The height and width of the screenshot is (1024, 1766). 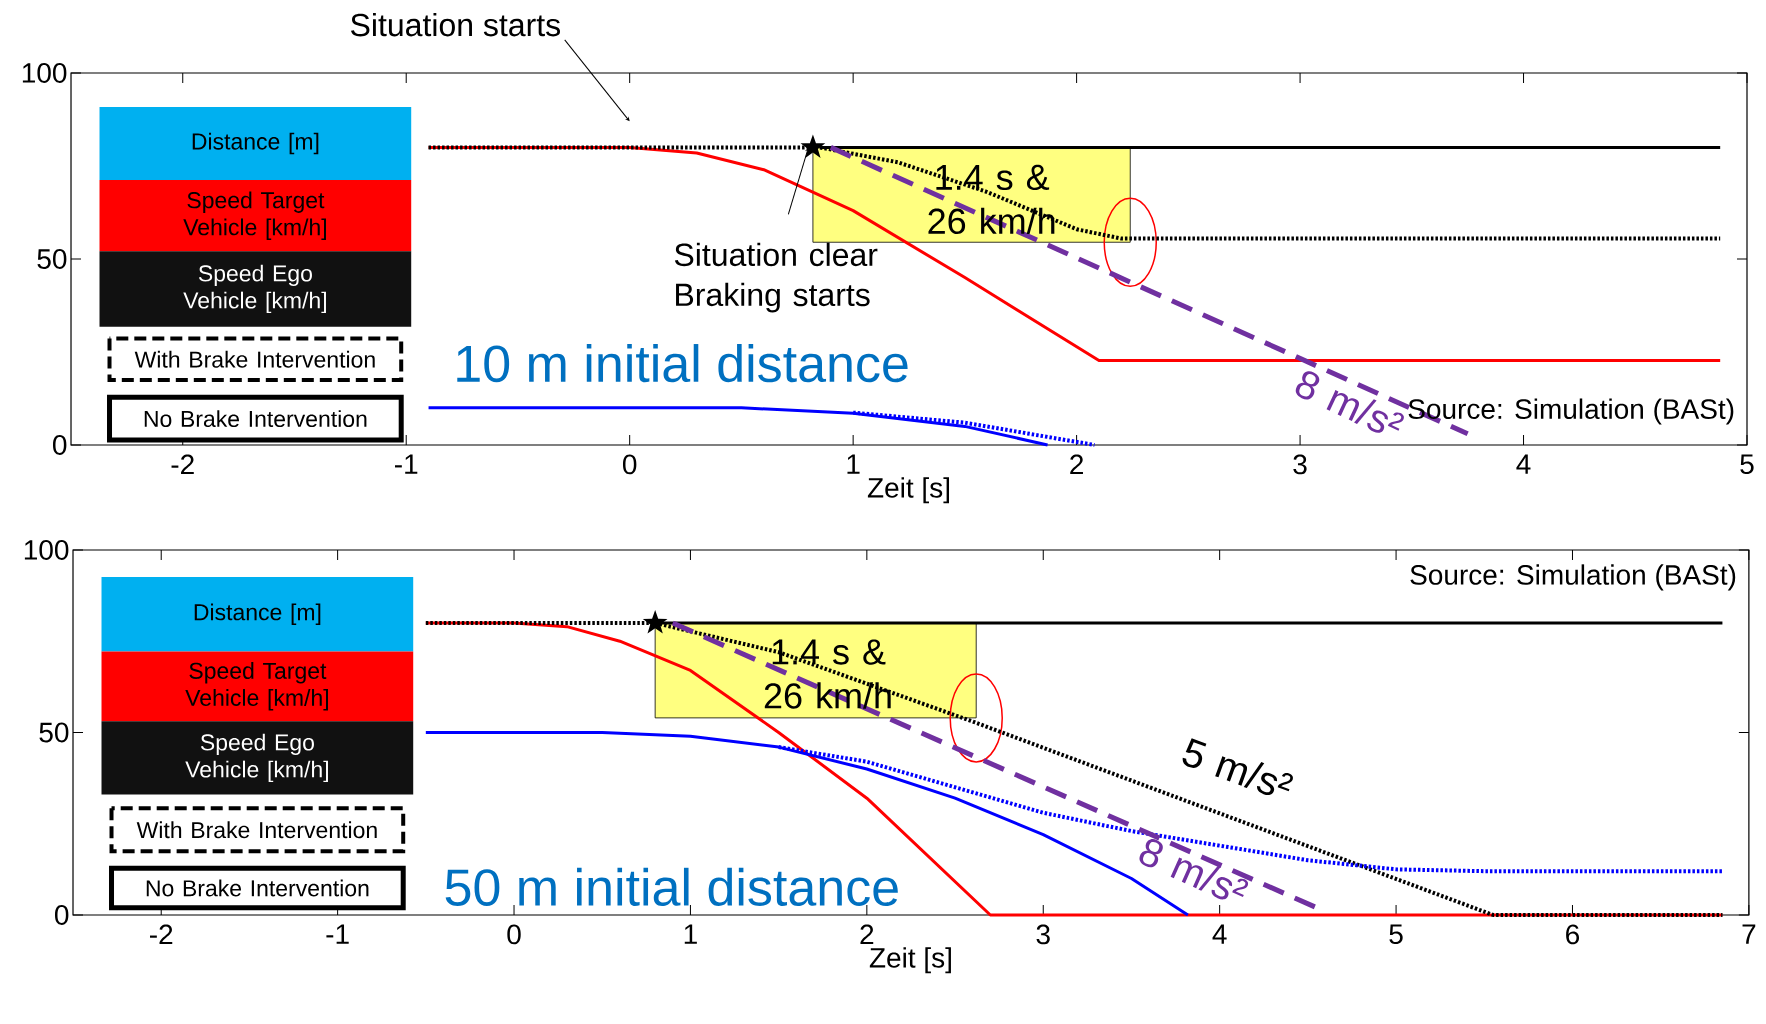 What do you see at coordinates (682, 363) in the screenshot?
I see `annotation: 10 m initial distance` at bounding box center [682, 363].